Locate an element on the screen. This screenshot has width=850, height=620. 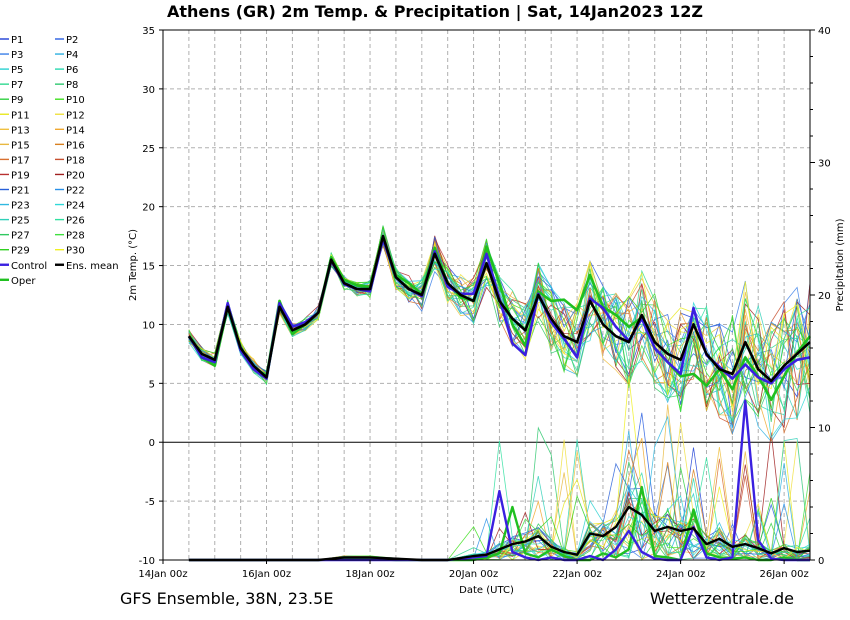
x-tick-label: 16Jan 00z is located at coordinates (266, 574).